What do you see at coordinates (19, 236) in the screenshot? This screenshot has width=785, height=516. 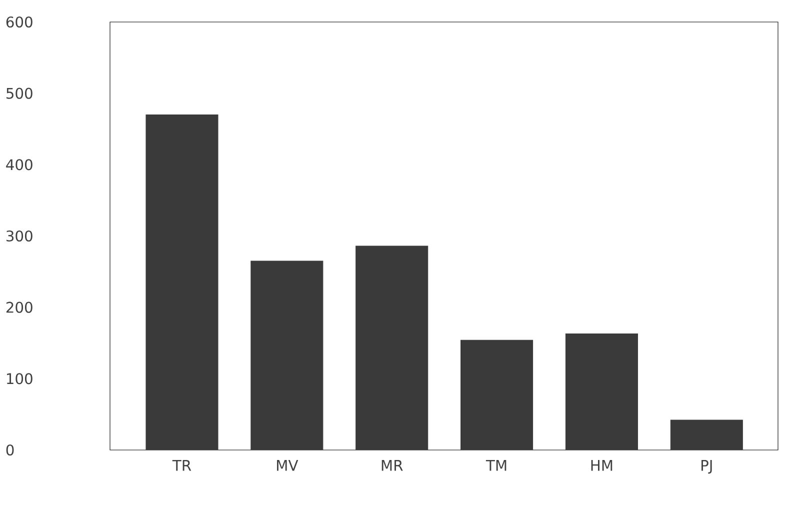 I see `y-tick-label: 300` at bounding box center [19, 236].